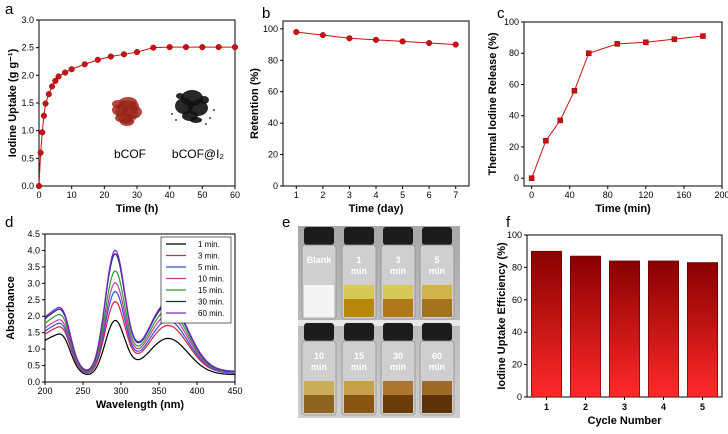 The height and width of the screenshot is (434, 728). I want to click on x-tick-label: 200, so click(721, 195).